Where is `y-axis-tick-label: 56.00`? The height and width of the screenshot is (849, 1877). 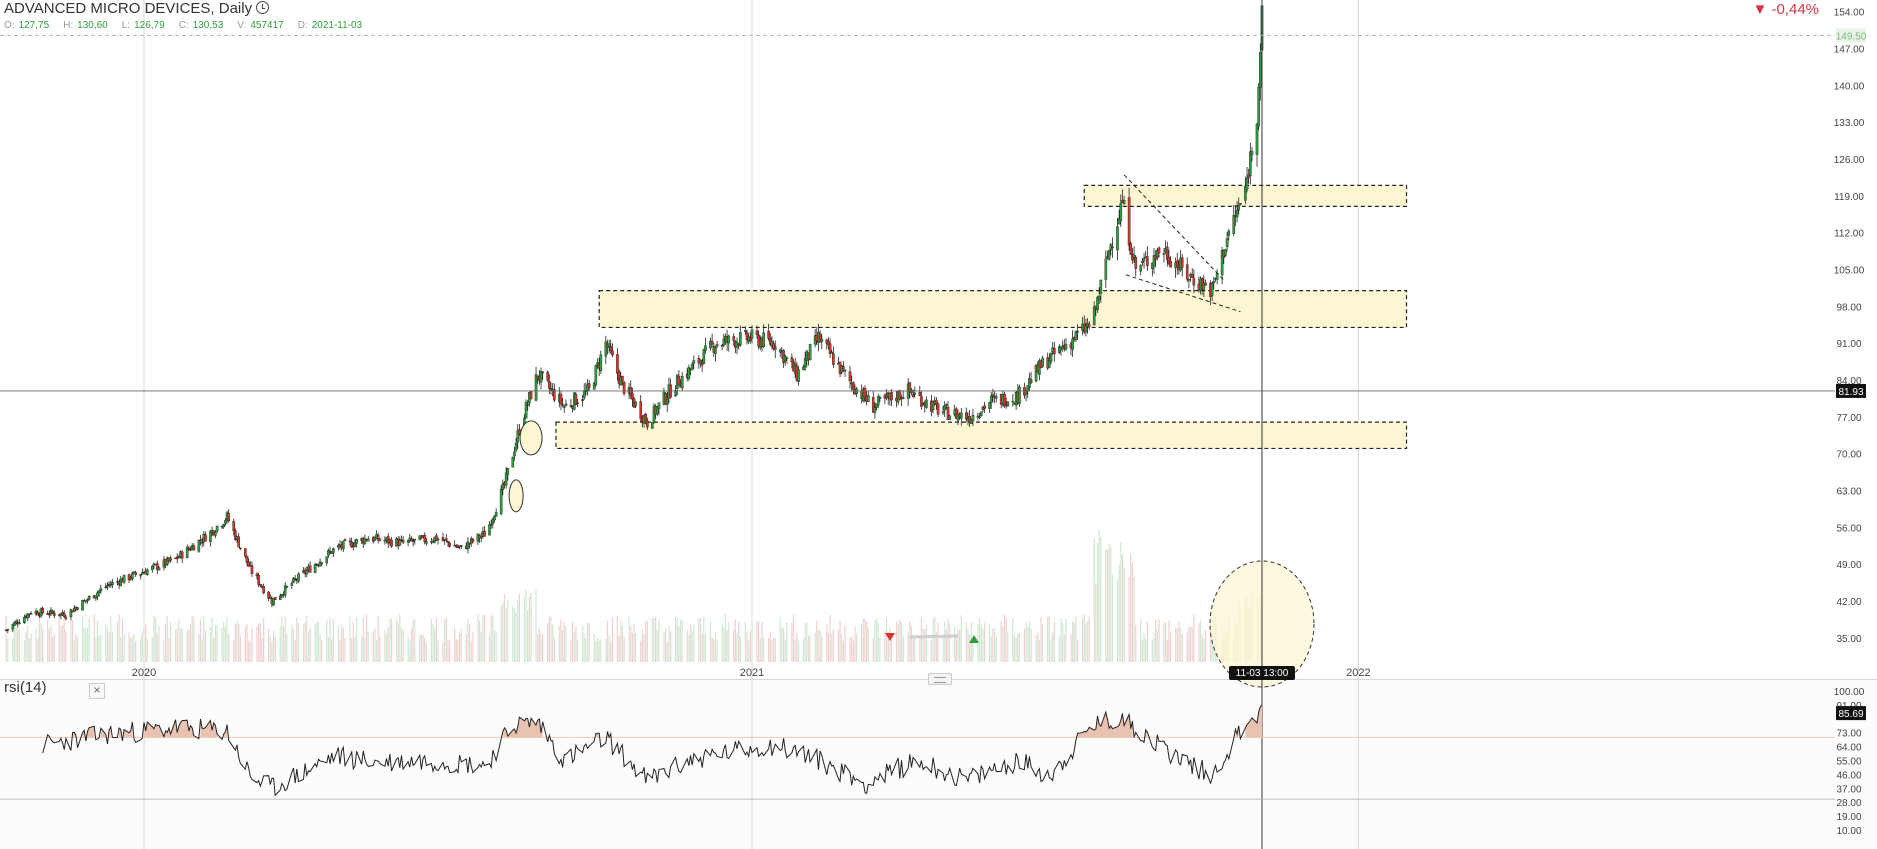 y-axis-tick-label: 56.00 is located at coordinates (1848, 528).